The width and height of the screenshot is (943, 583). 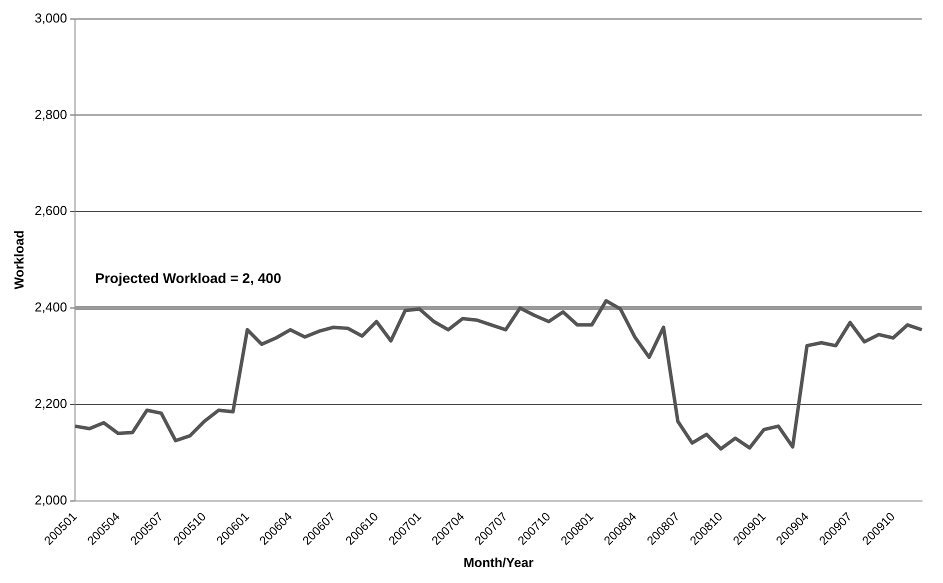 I want to click on y-tick-label: 3,000, so click(x=51, y=18).